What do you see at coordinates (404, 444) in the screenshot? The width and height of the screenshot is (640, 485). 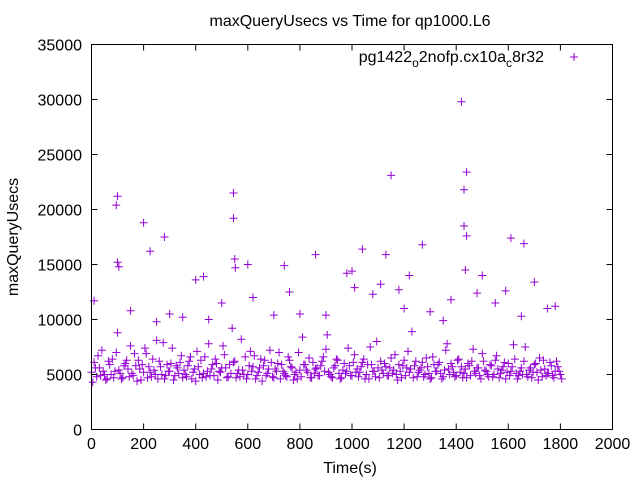 I see `x-tick-label: 1200` at bounding box center [404, 444].